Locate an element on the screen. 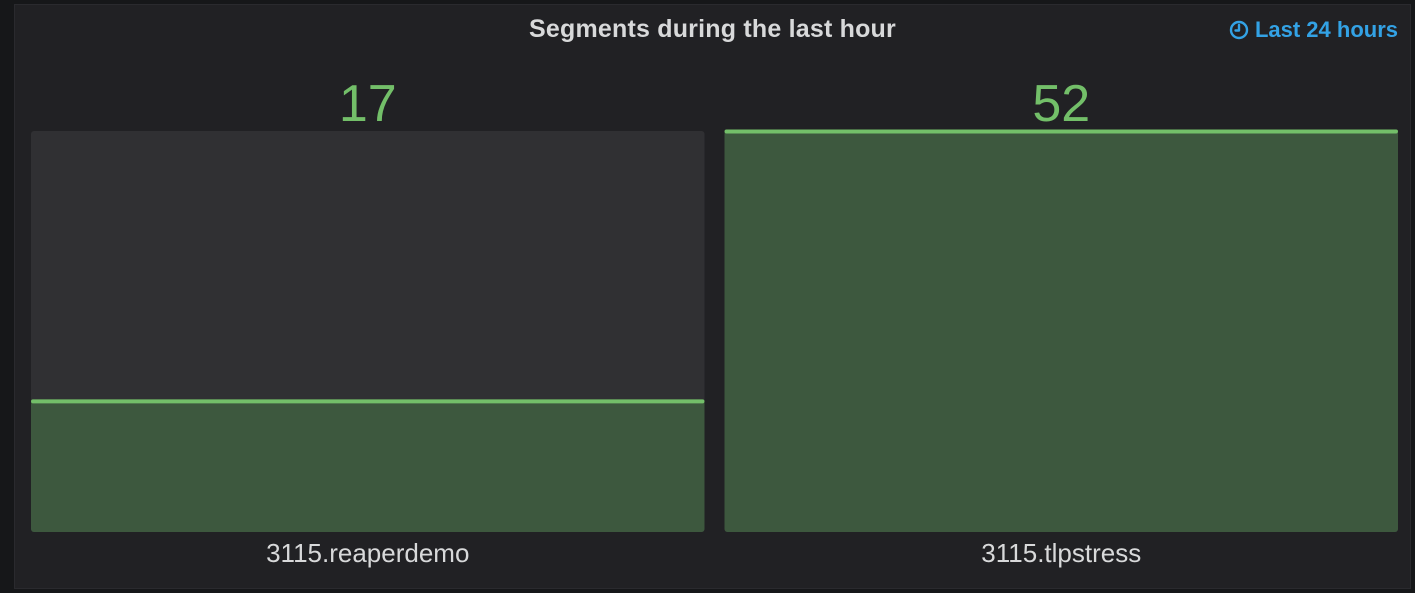  category-label: 3115.tlpstress is located at coordinates (1061, 553).